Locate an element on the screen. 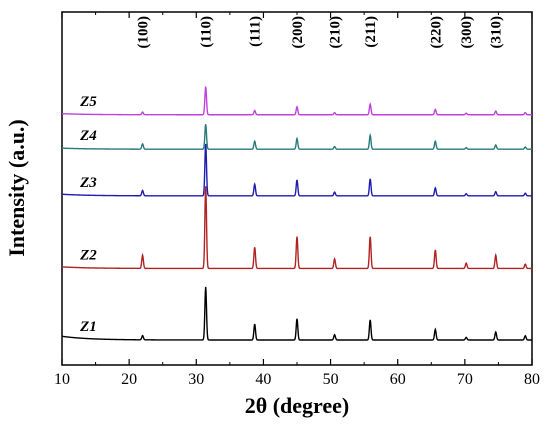 This screenshot has width=550, height=424. peak-annotation: (210) is located at coordinates (336, 32).